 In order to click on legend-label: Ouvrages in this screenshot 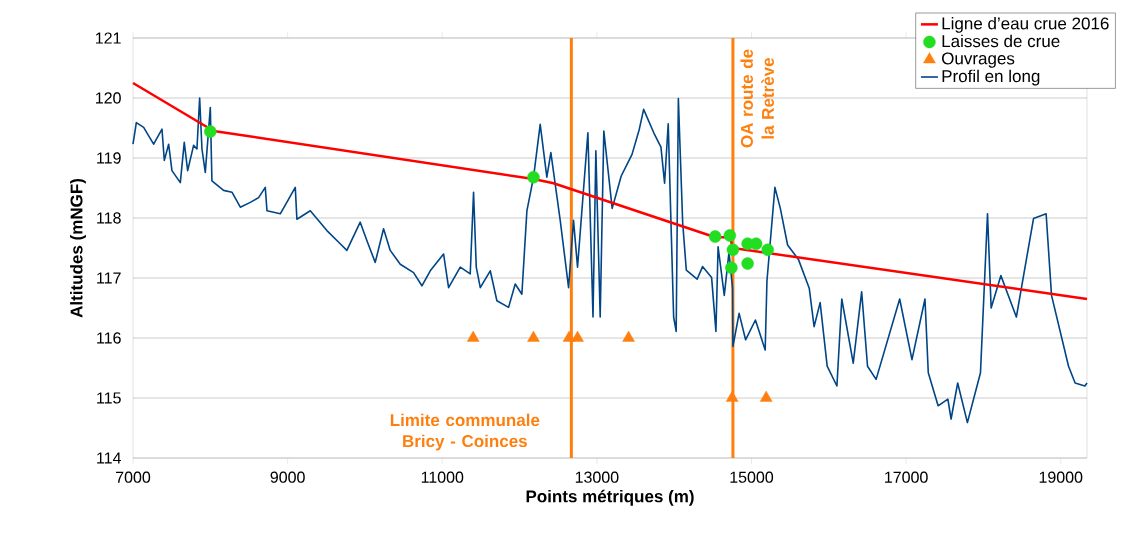, I will do `click(978, 60)`.